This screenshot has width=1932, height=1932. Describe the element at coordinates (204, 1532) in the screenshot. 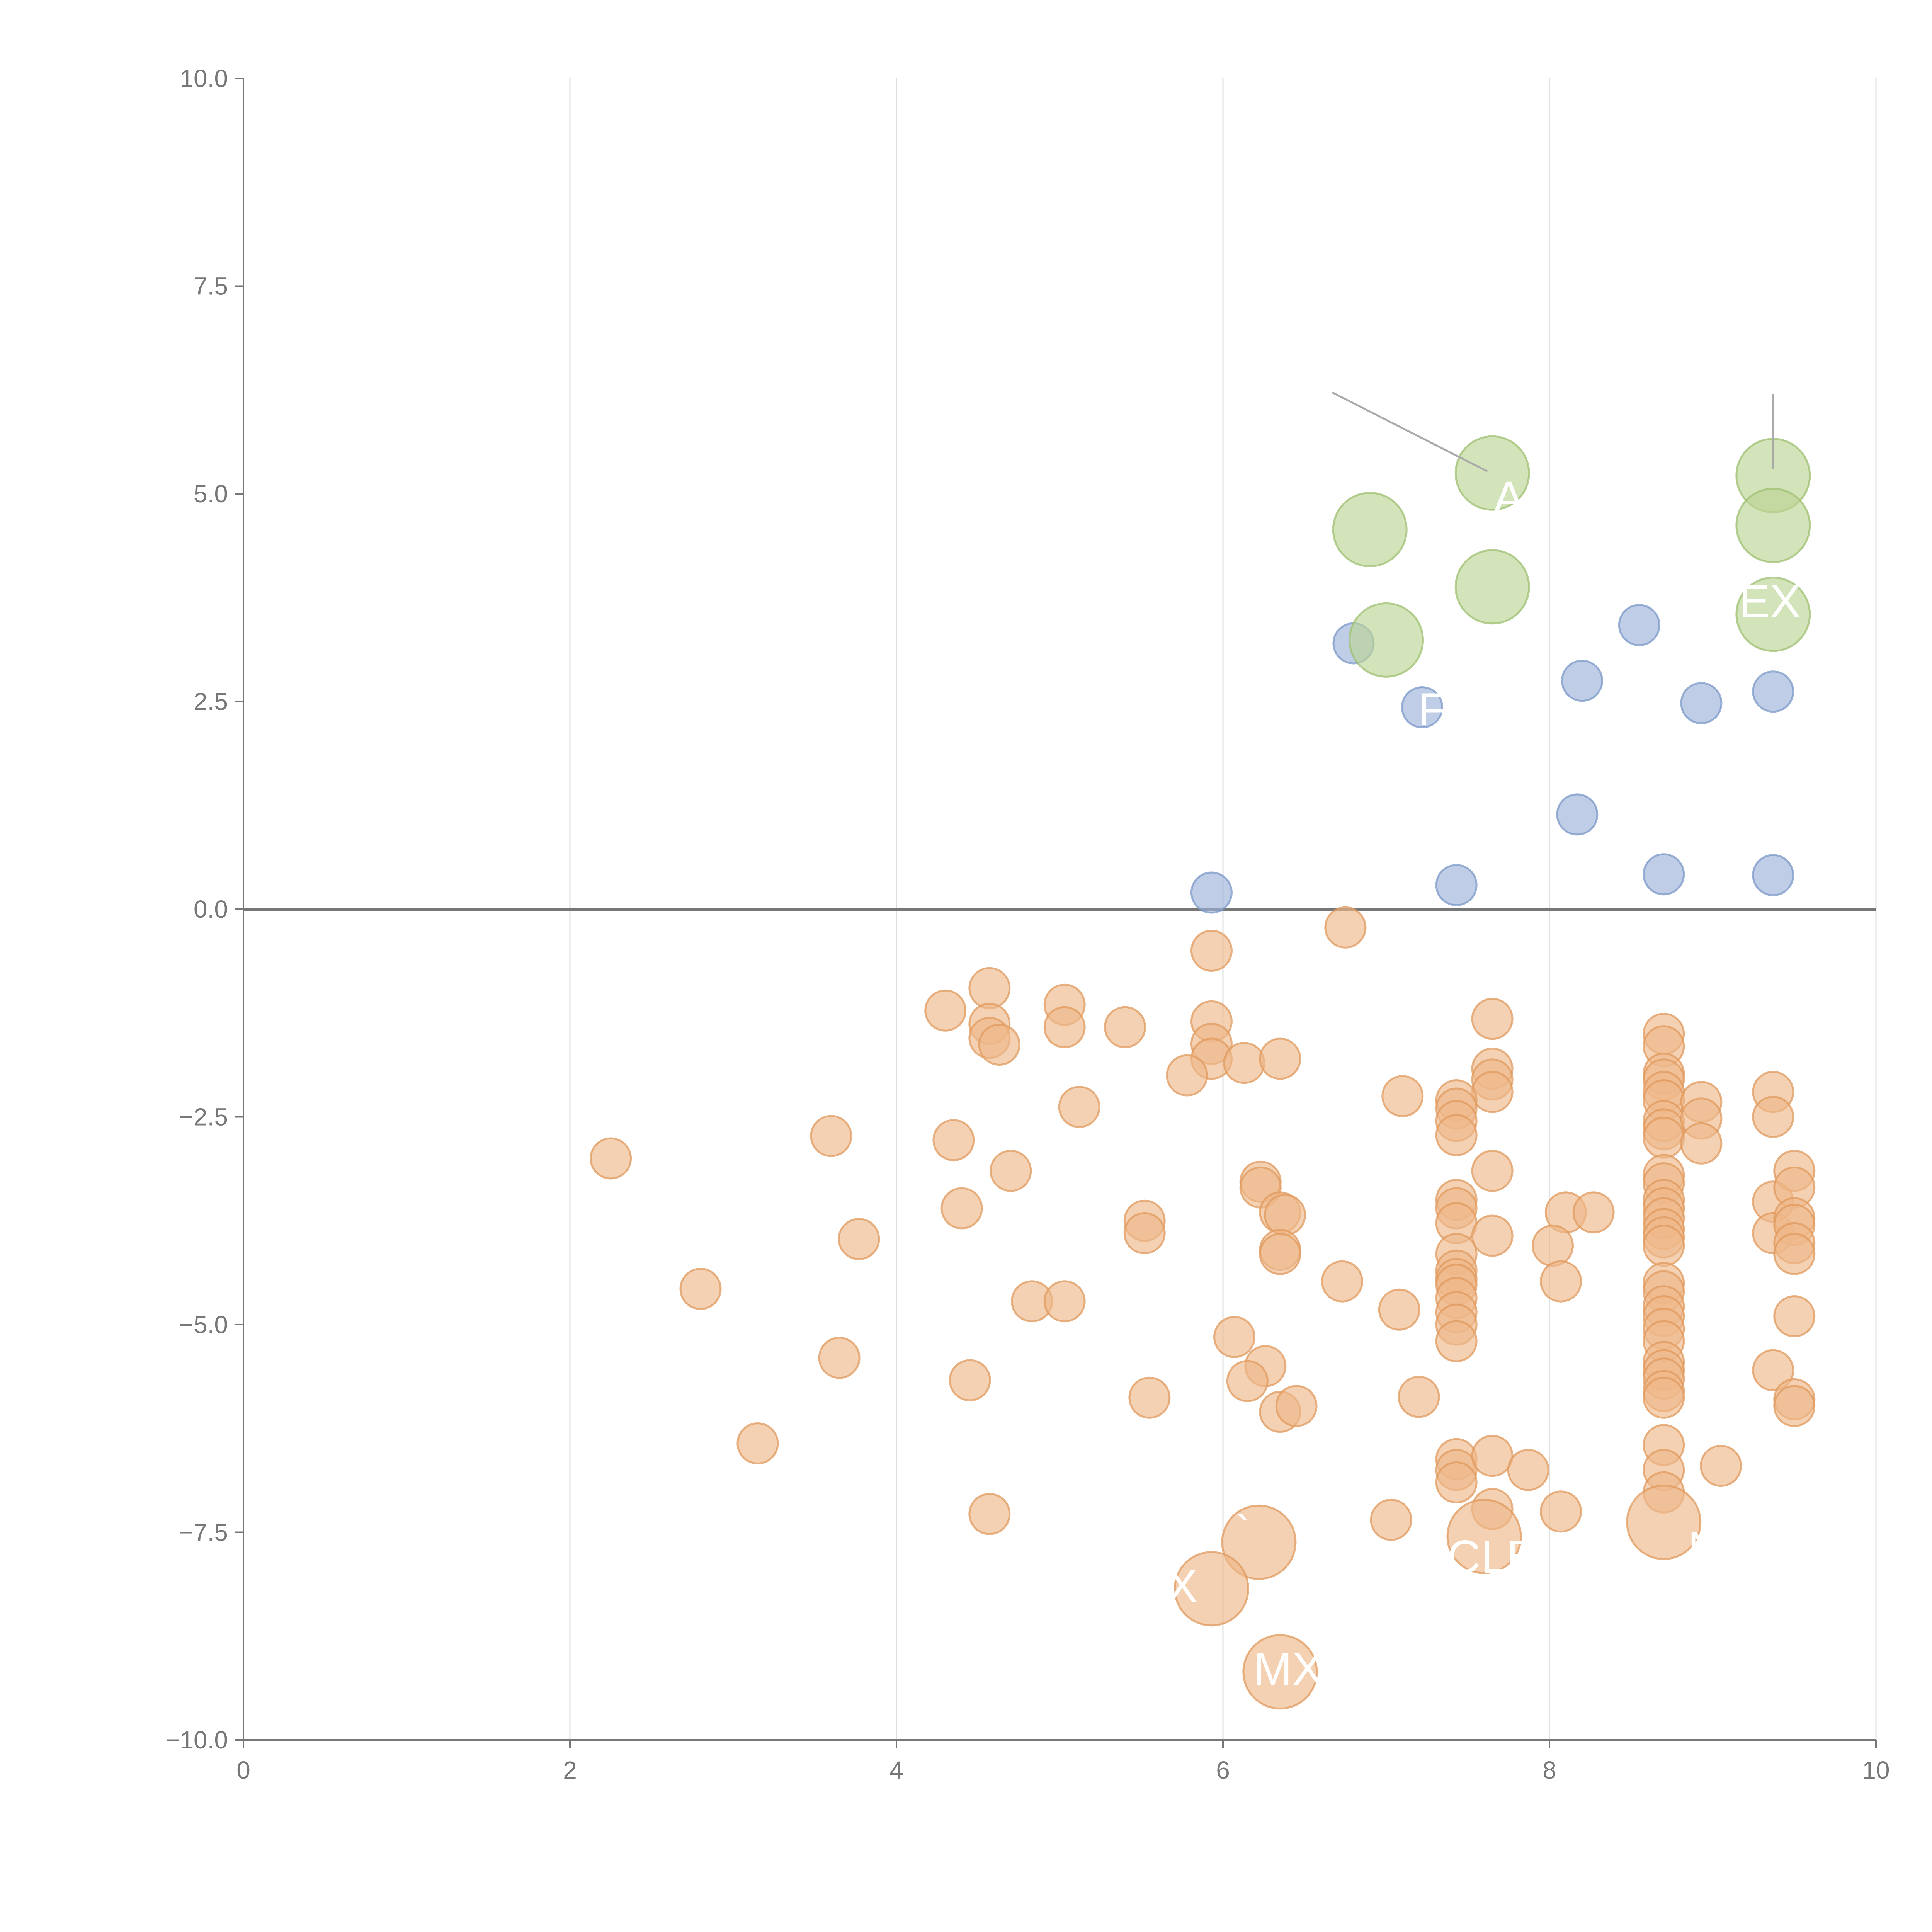

I see `y-tick-label: −7.5` at that location.